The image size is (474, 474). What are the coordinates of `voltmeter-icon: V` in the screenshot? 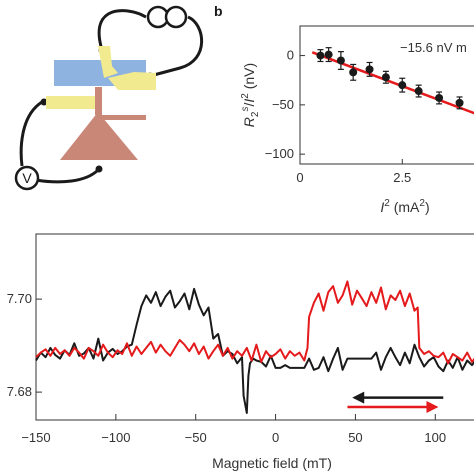 It's located at (27, 178).